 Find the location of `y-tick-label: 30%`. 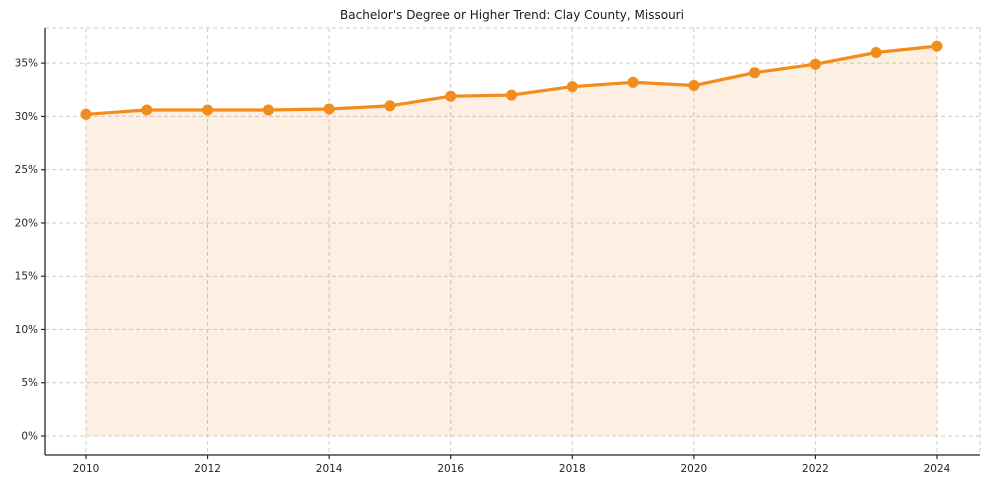

y-tick-label: 30% is located at coordinates (26, 117).